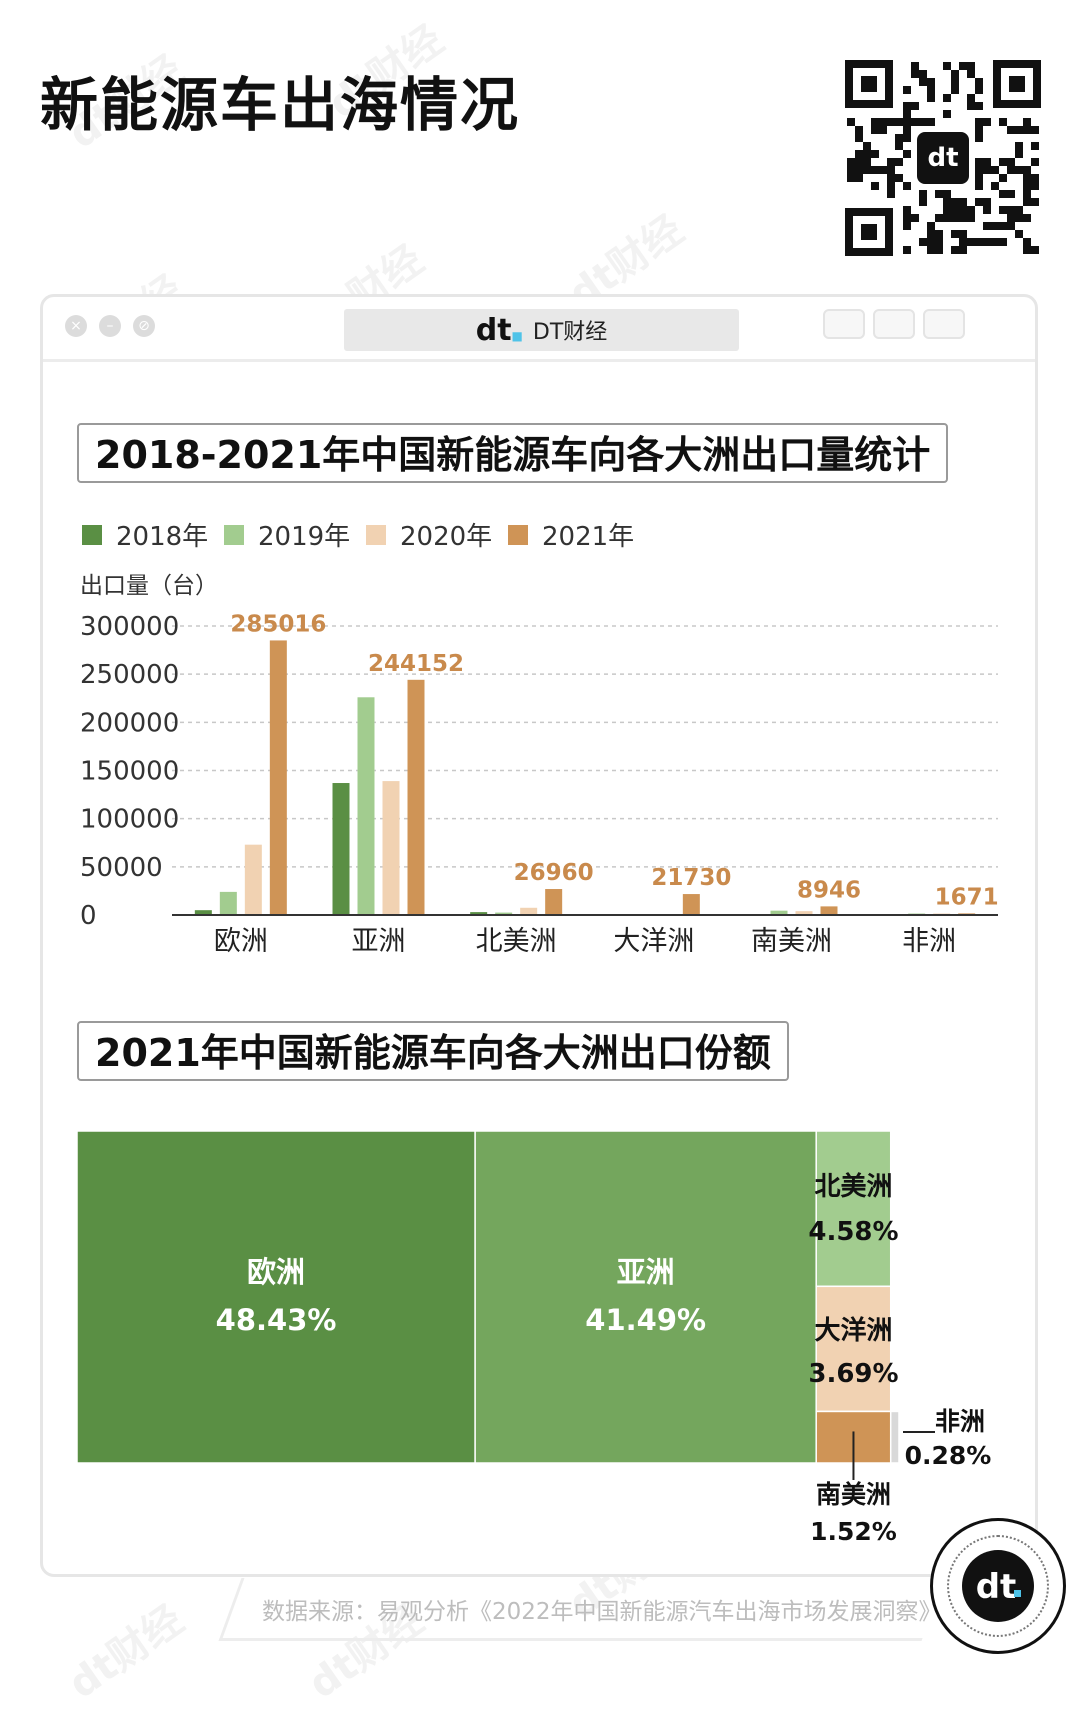 This screenshot has width=1080, height=1709. What do you see at coordinates (416, 664) in the screenshot?
I see `data-label-亚洲: 244152` at bounding box center [416, 664].